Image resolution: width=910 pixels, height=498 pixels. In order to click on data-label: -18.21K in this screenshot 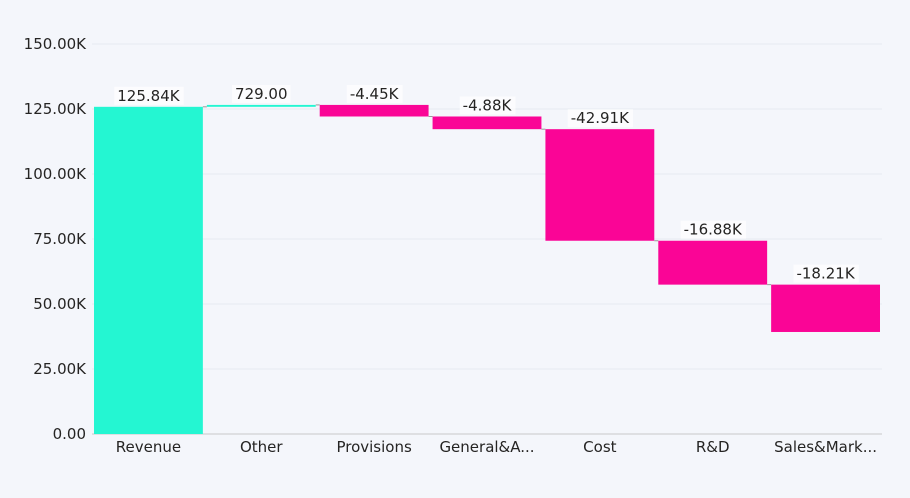, I will do `click(825, 274)`.